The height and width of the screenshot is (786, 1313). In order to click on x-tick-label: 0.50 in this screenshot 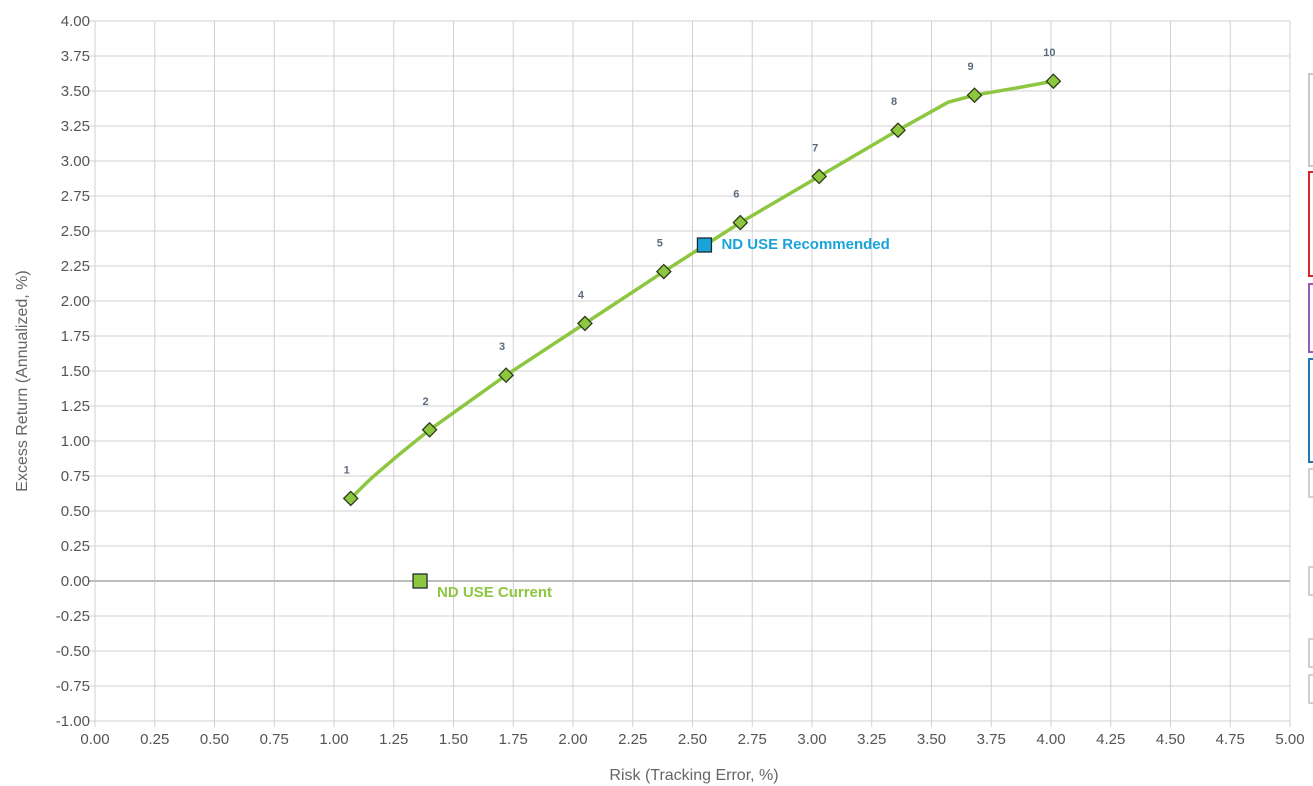, I will do `click(214, 739)`.